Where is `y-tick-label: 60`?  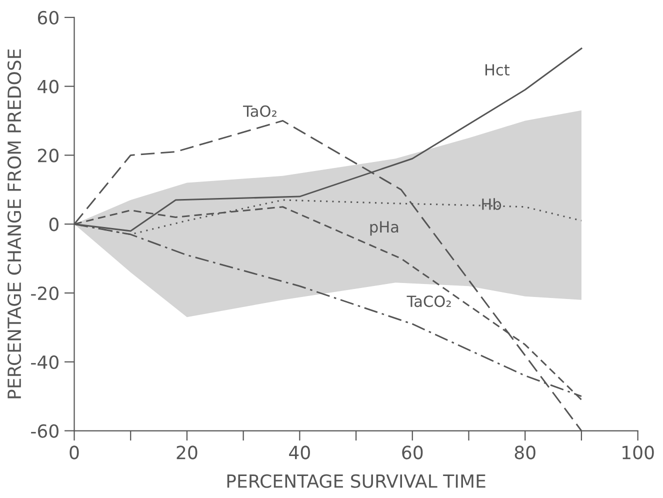
y-tick-label: 60 is located at coordinates (48, 17).